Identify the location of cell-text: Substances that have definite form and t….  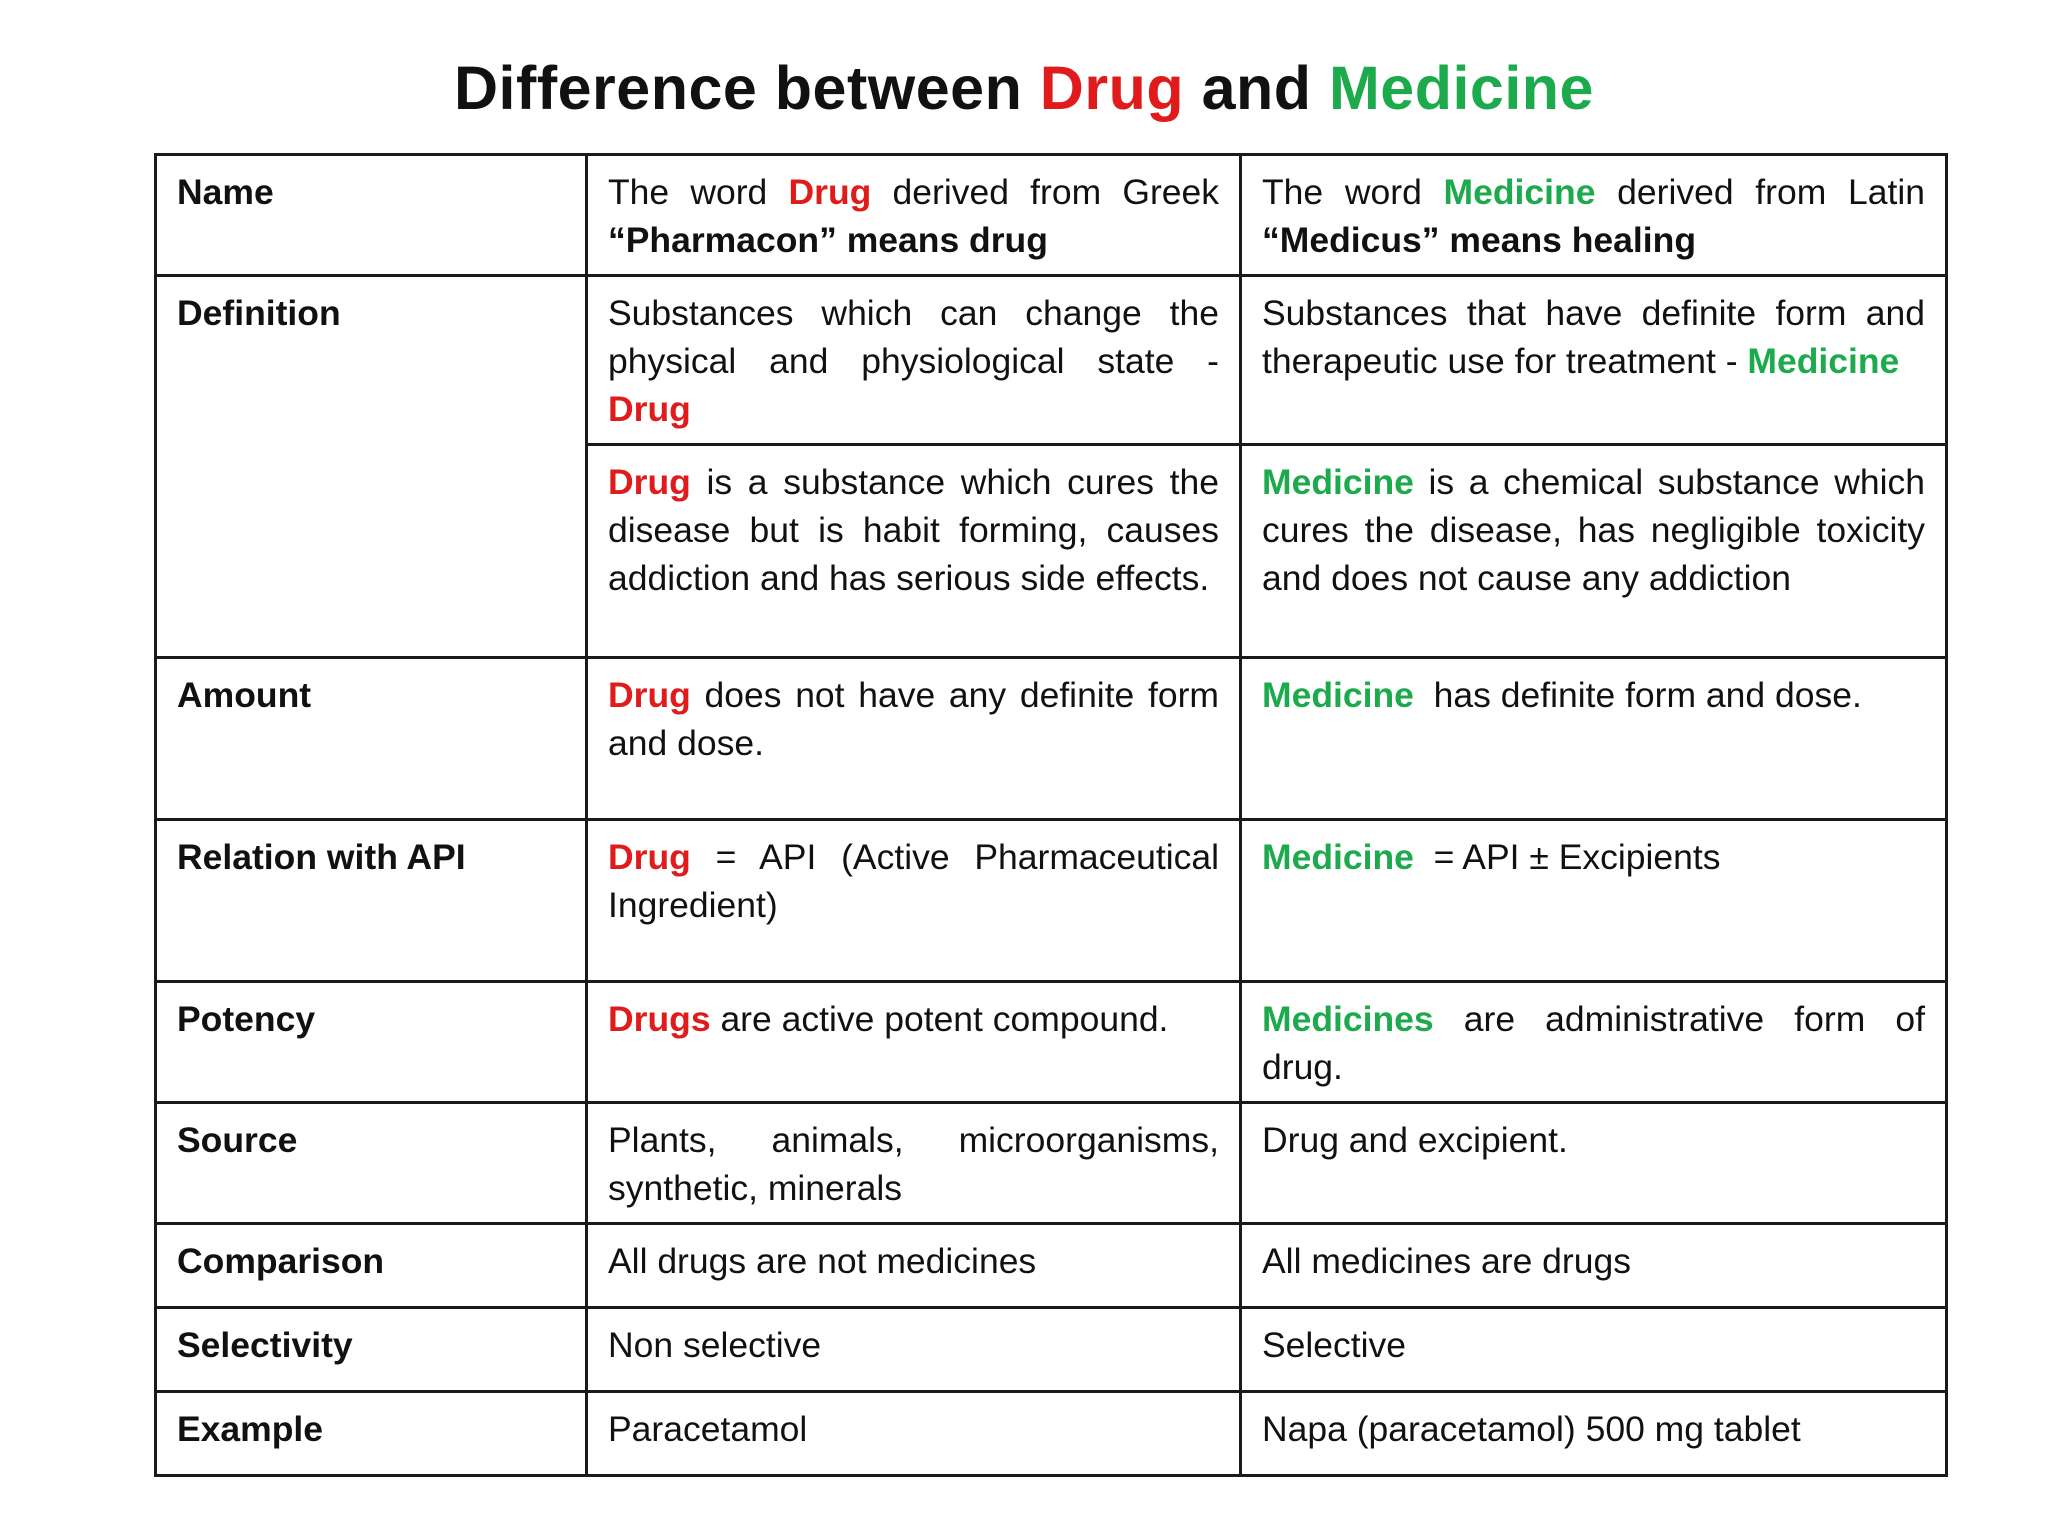
(1593, 337).